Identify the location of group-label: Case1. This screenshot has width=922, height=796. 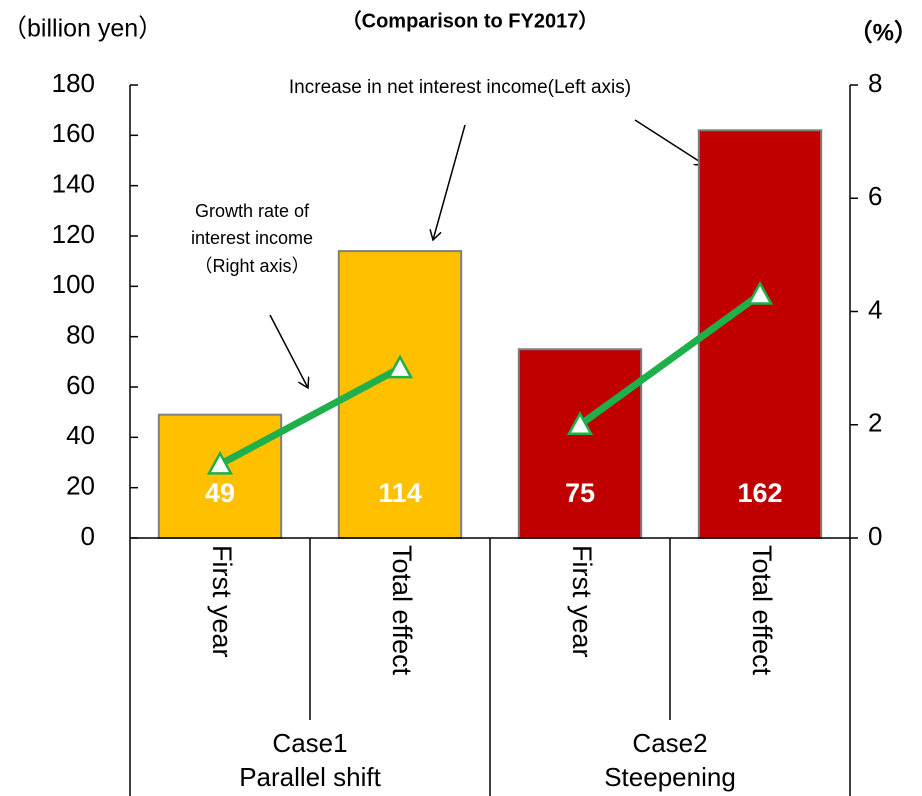
(309, 743).